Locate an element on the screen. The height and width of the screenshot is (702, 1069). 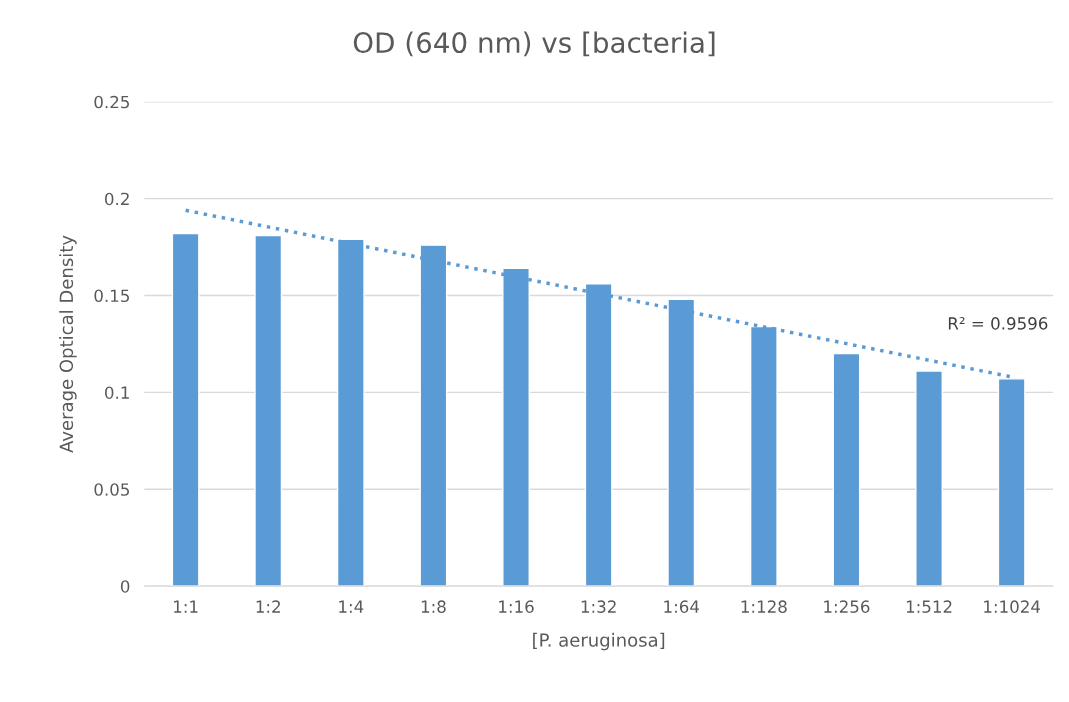
x-tick-label: 1:2 is located at coordinates (268, 606).